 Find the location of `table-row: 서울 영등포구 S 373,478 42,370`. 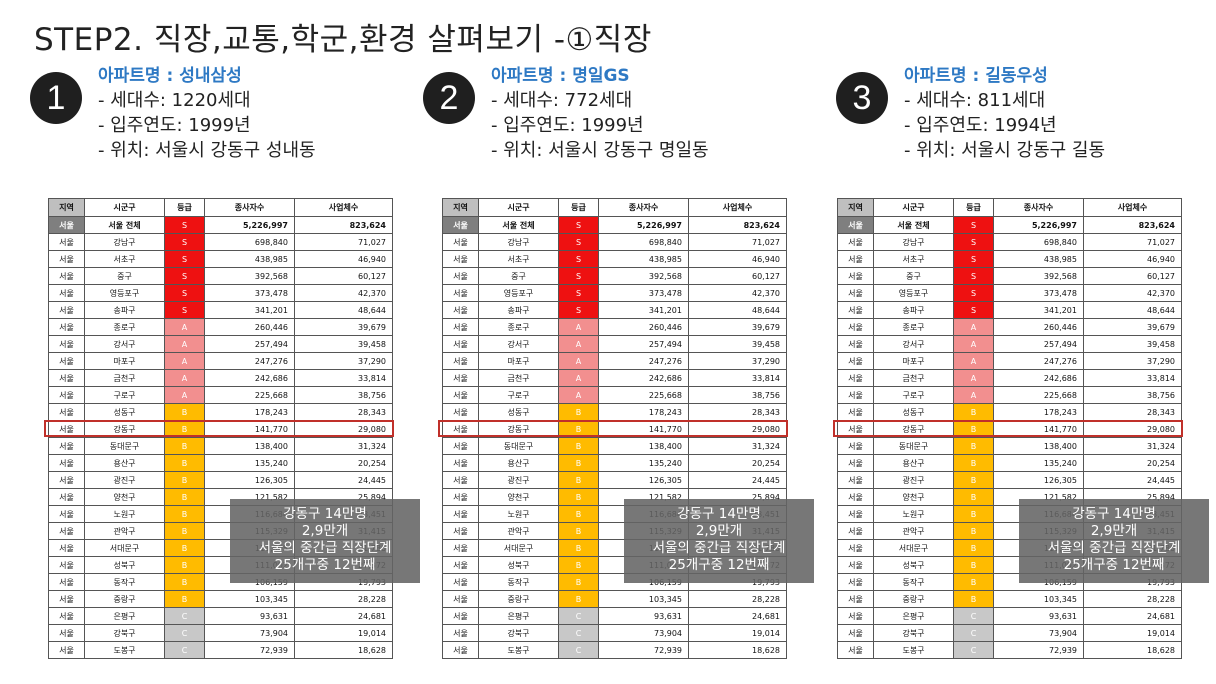

table-row: 서울 영등포구 S 373,478 42,370 is located at coordinates (1009, 293).